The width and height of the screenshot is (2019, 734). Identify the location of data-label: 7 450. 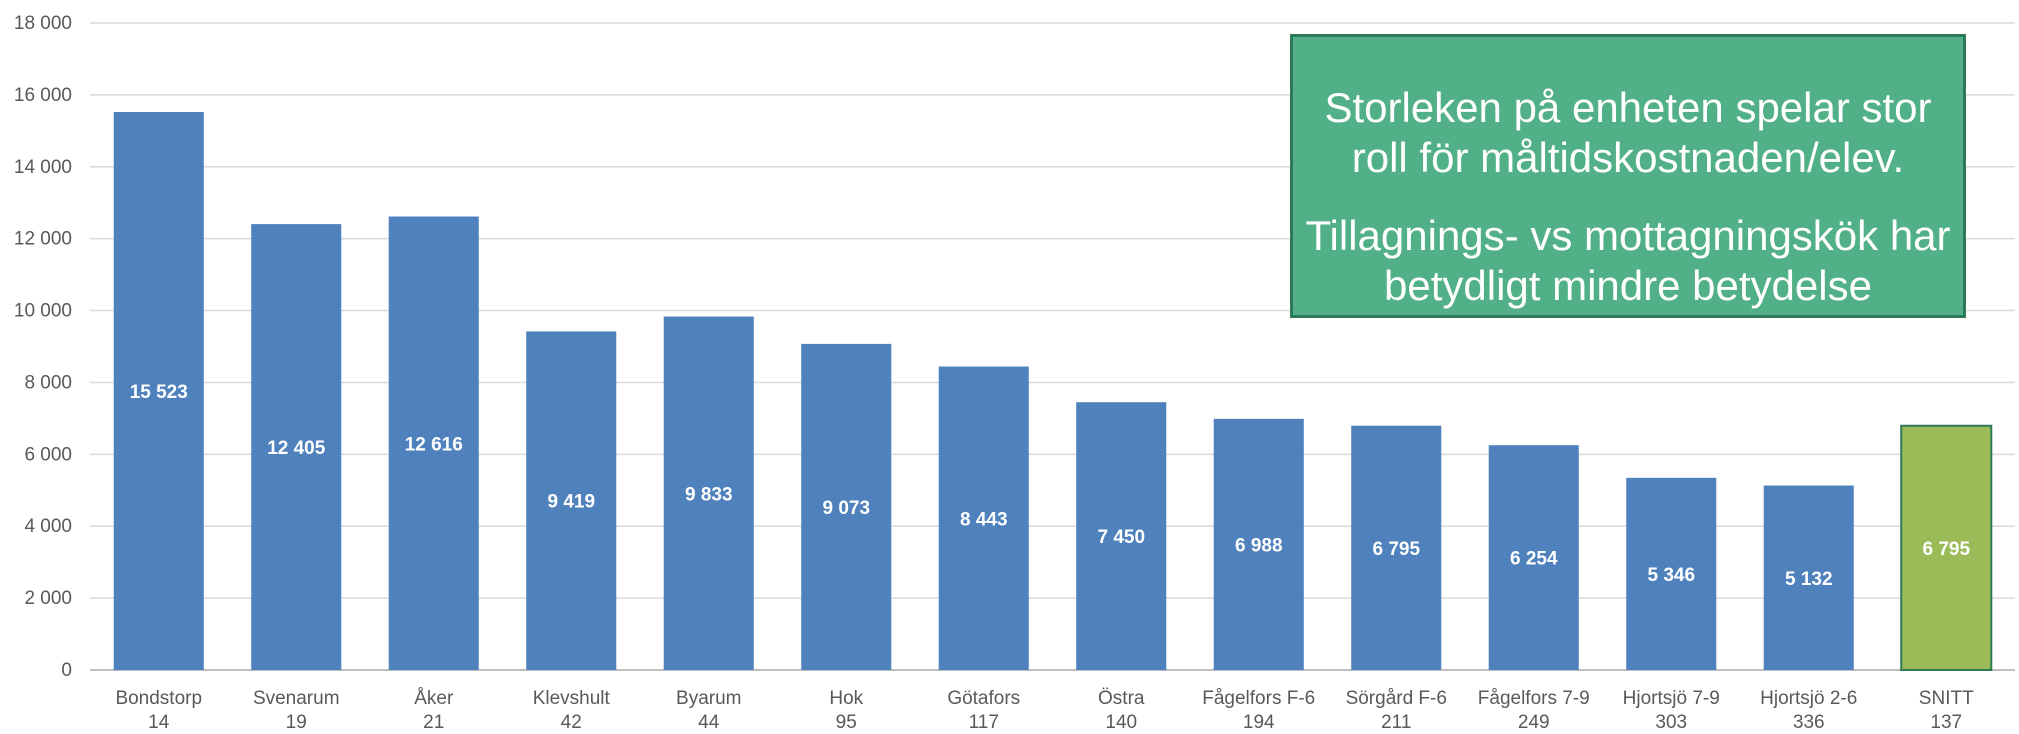
(1121, 537).